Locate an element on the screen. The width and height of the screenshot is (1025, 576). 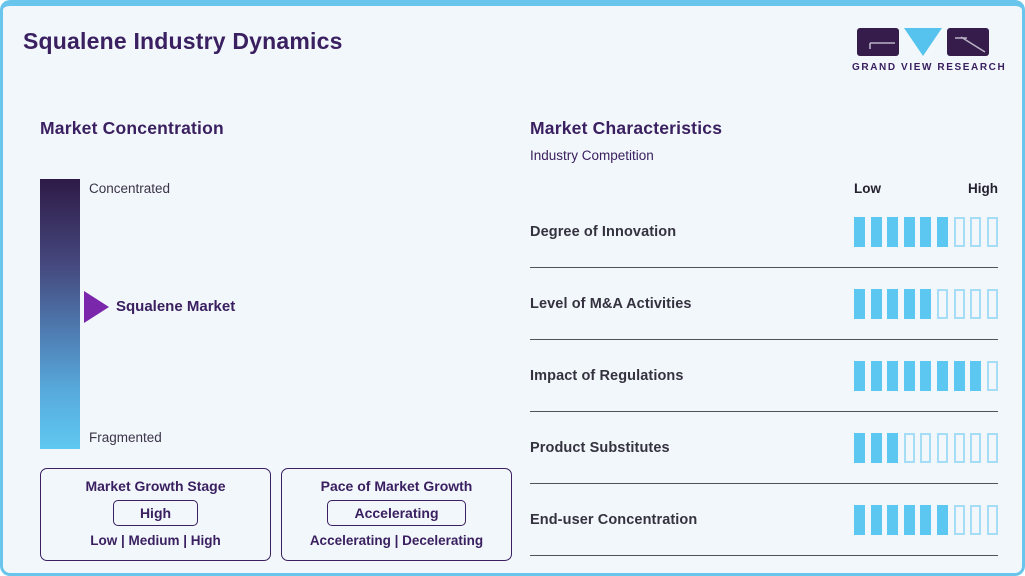
market-position-arrow-icon is located at coordinates (96, 307).